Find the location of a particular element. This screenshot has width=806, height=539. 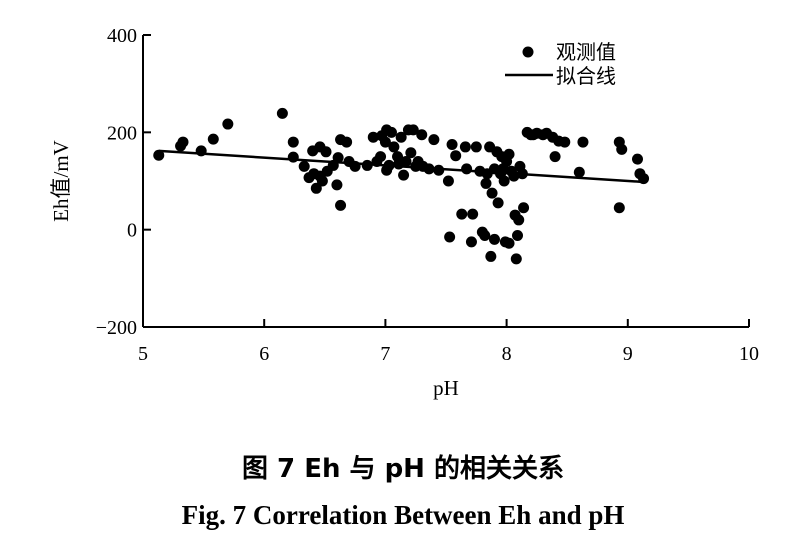

y-axis-title: Eh值/mV is located at coordinates (61, 181).